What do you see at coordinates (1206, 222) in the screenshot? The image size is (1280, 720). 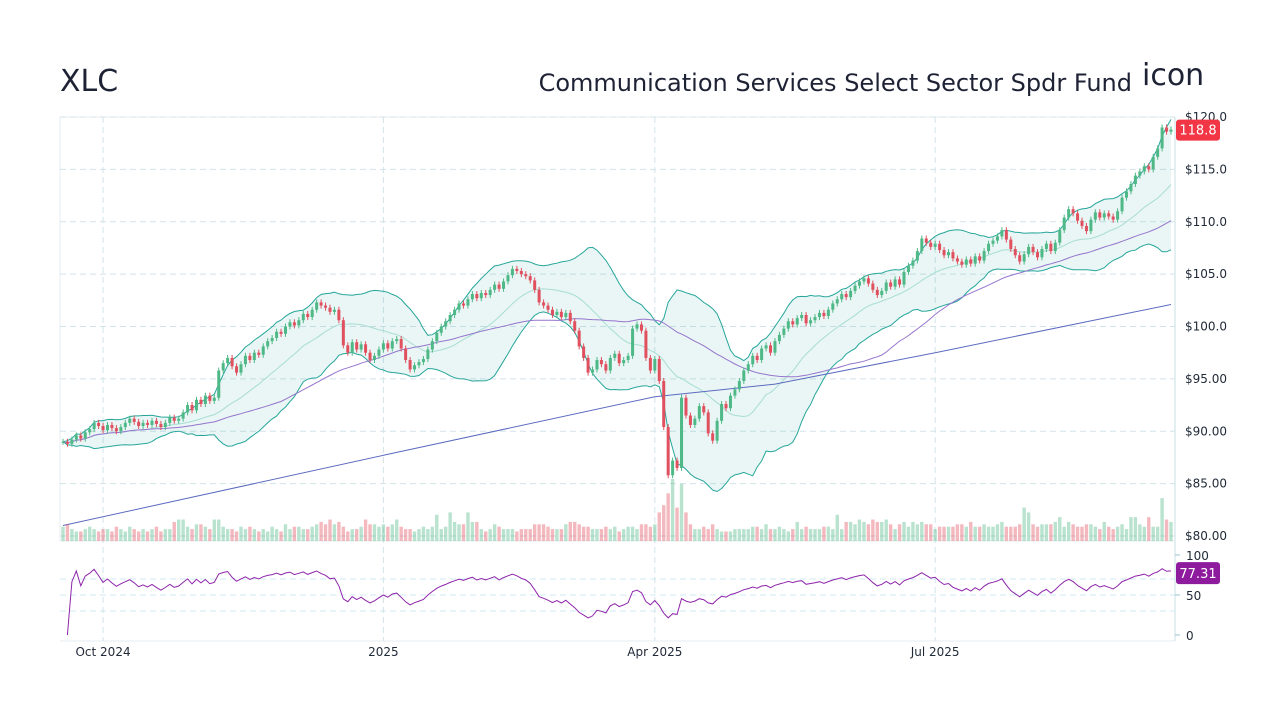 I see `price-tick-label: $110.0` at bounding box center [1206, 222].